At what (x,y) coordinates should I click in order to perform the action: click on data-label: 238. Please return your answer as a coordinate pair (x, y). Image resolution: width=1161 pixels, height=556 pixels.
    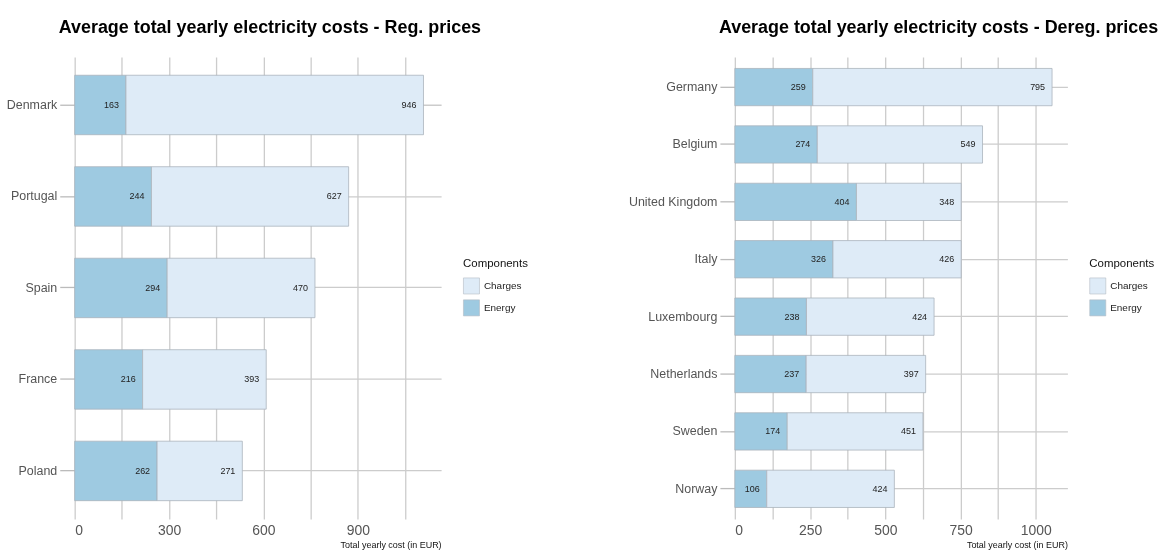
    Looking at the image, I should click on (792, 316).